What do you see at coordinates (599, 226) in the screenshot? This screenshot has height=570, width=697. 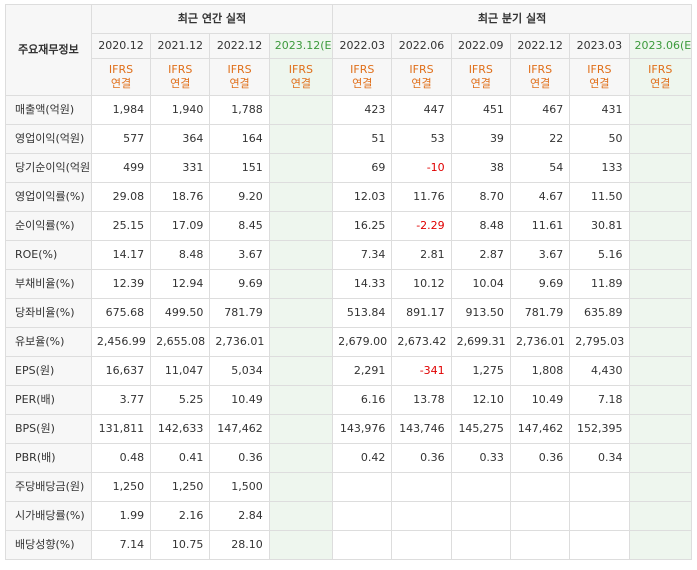 I see `value-cell: 30.81` at bounding box center [599, 226].